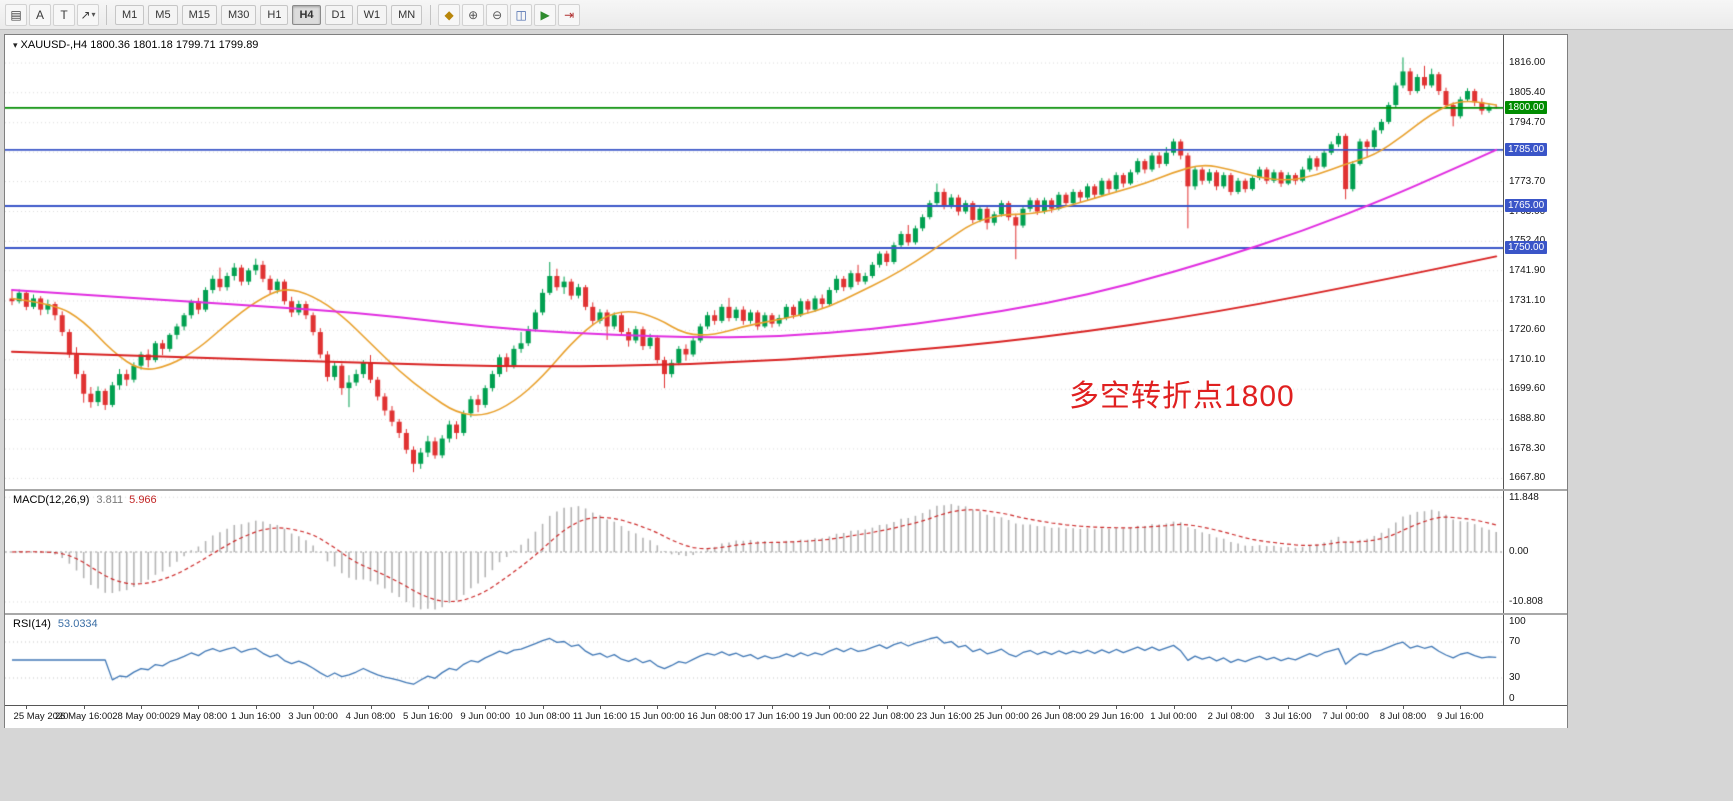 Image resolution: width=1733 pixels, height=801 pixels. What do you see at coordinates (141, 716) in the screenshot?
I see `time-axis-label: 28 May 00:00` at bounding box center [141, 716].